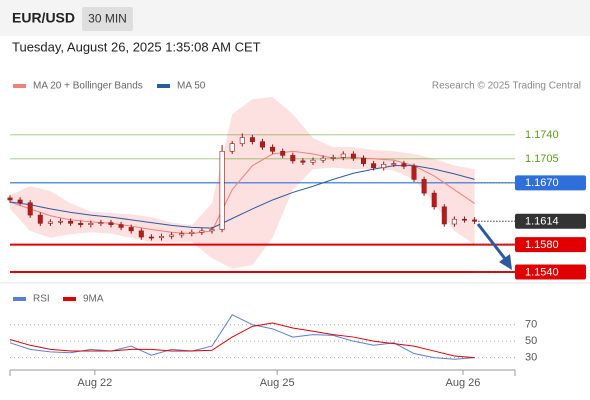 The image size is (590, 400). I want to click on level-label: 1.1670, so click(542, 183).